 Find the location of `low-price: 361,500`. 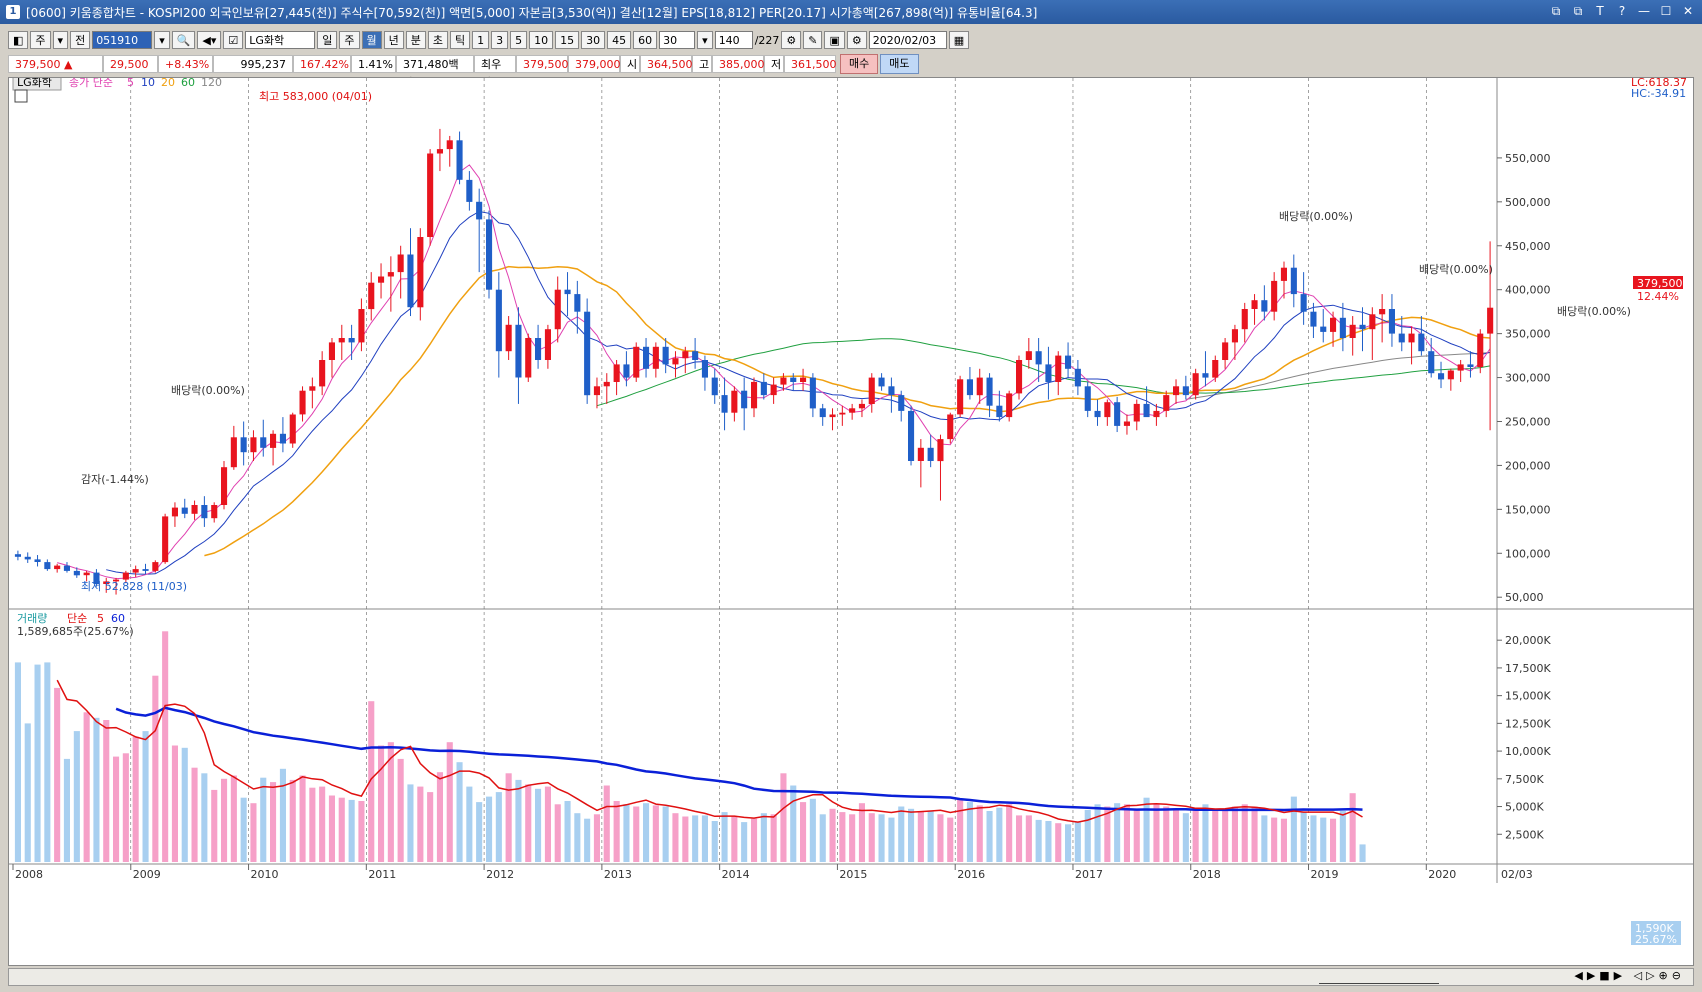

low-price: 361,500 is located at coordinates (810, 64).